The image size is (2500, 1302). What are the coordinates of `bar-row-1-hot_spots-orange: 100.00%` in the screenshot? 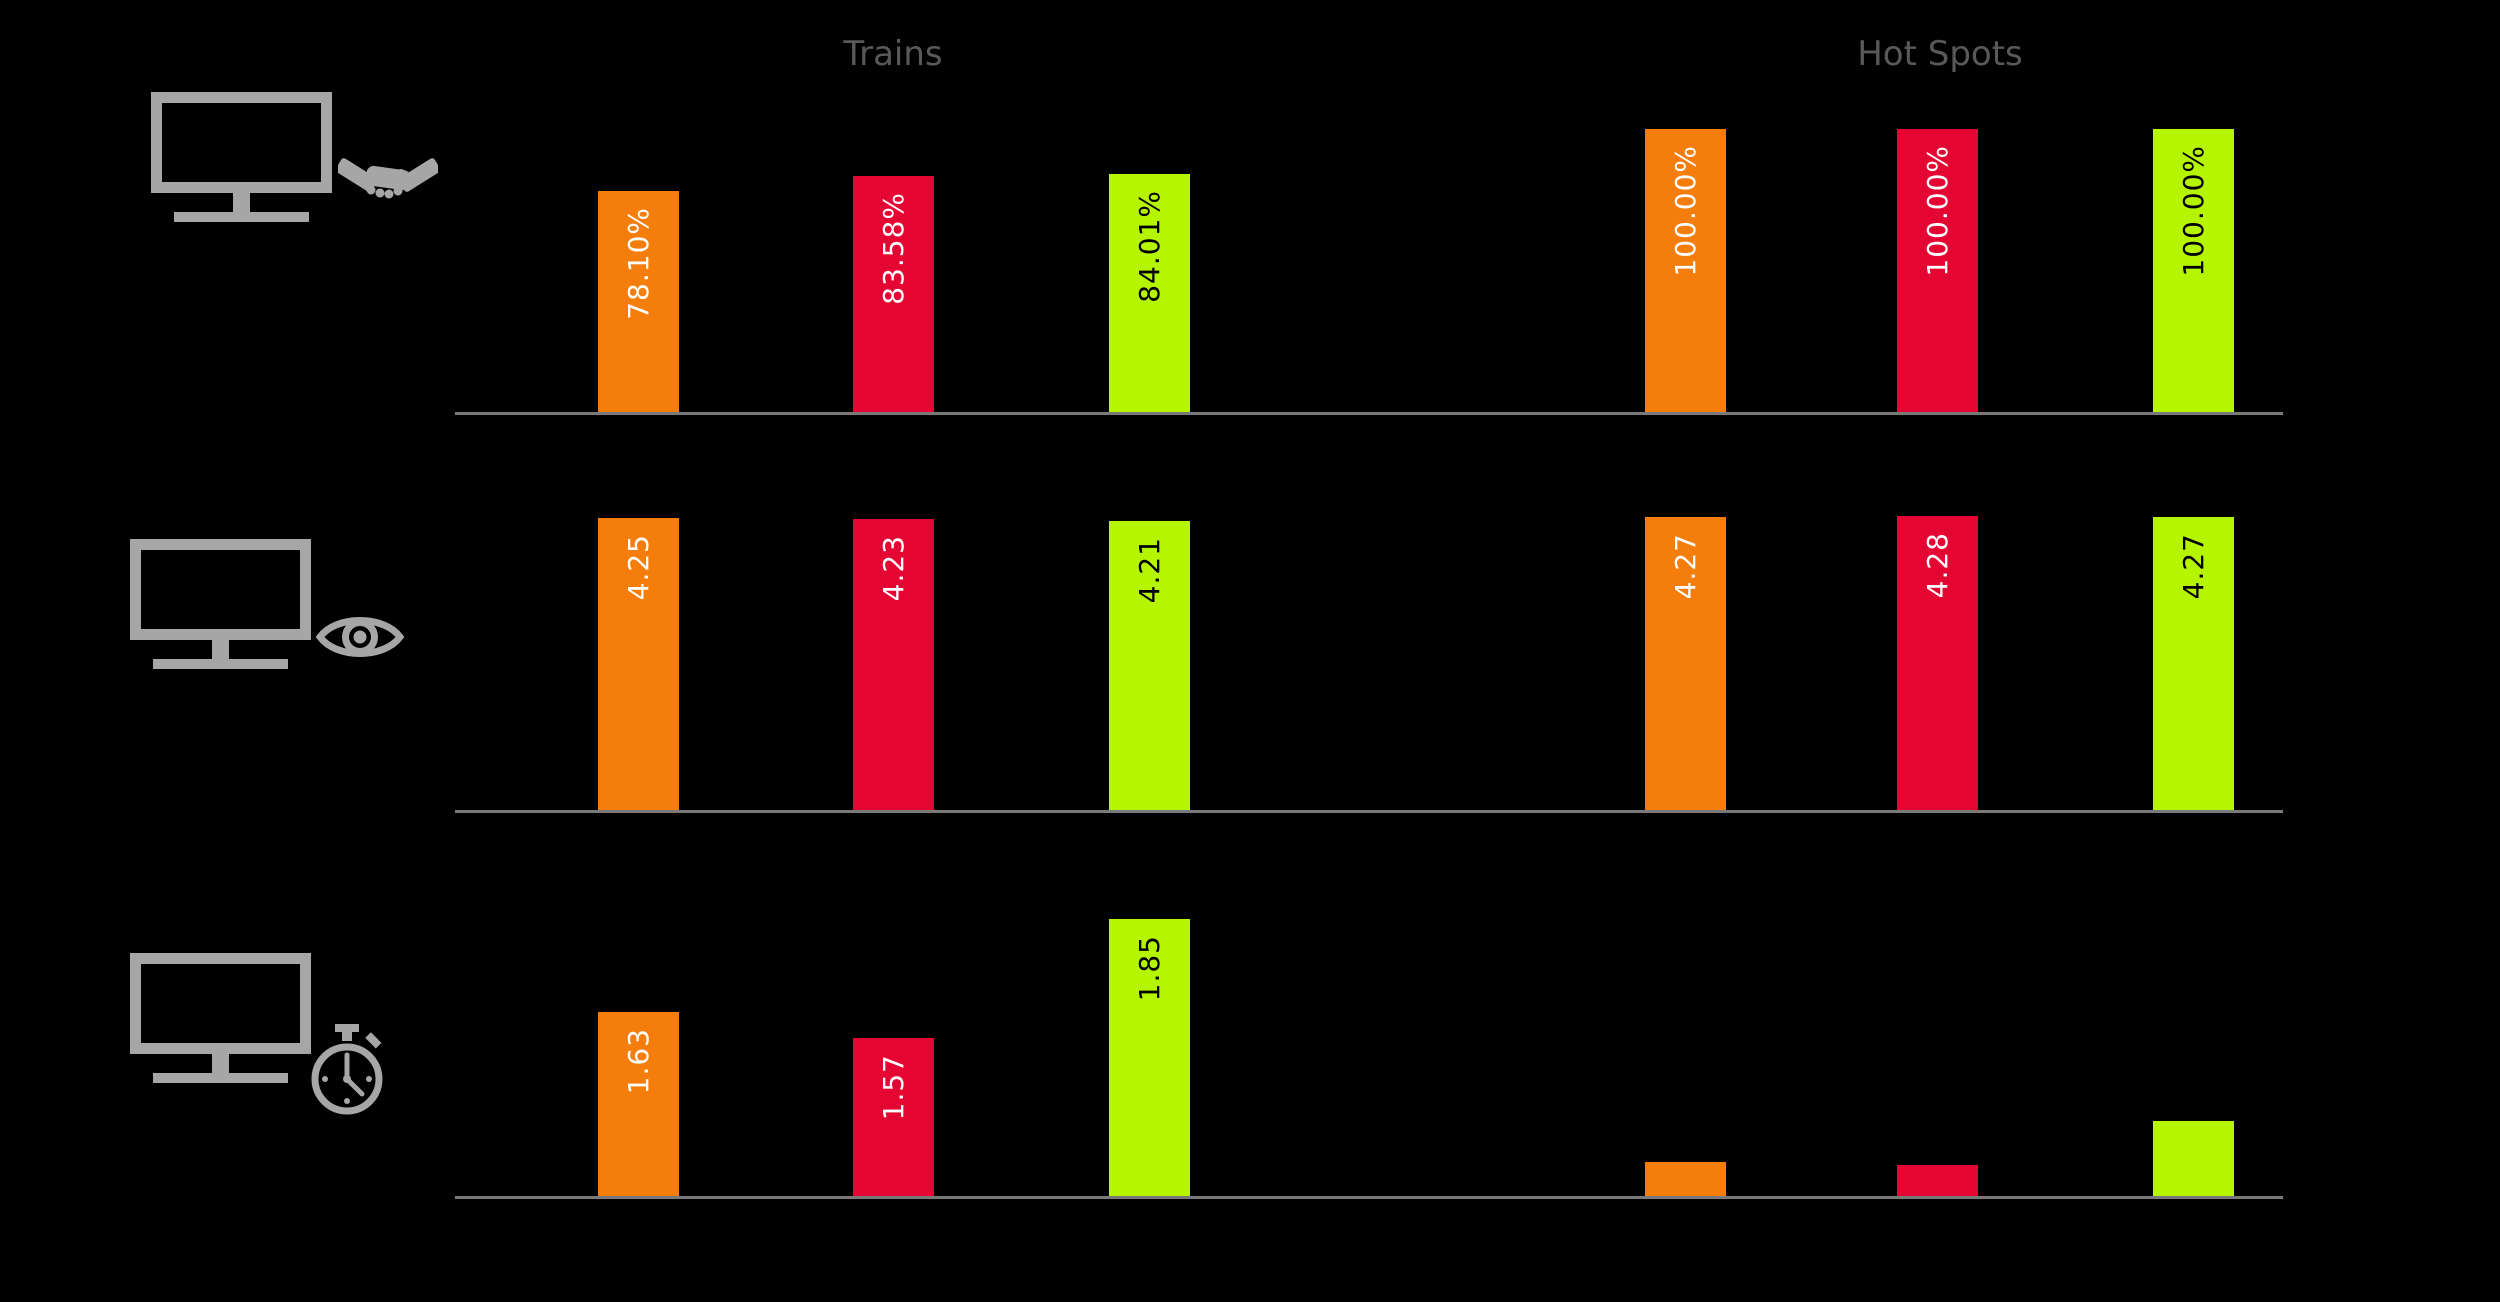 It's located at (1685, 270).